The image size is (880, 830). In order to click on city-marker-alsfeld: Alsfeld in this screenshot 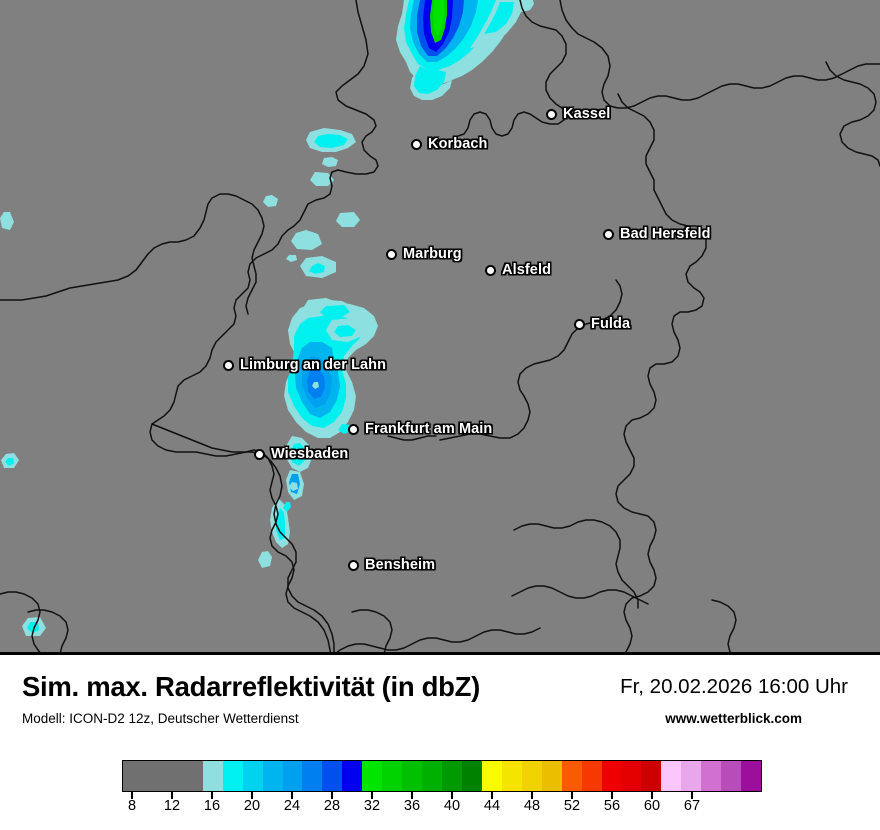, I will do `click(518, 270)`.